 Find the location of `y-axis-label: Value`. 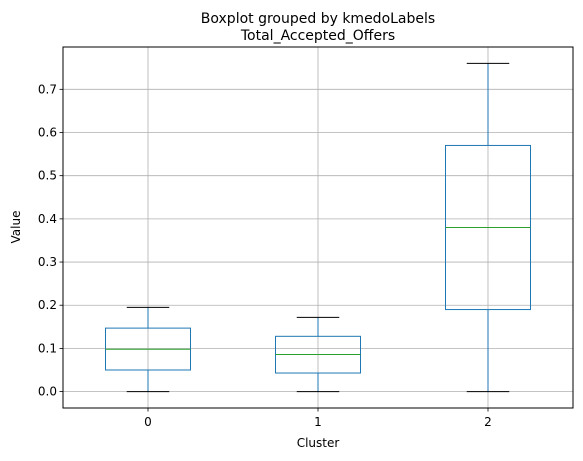

y-axis-label: Value is located at coordinates (16, 227).